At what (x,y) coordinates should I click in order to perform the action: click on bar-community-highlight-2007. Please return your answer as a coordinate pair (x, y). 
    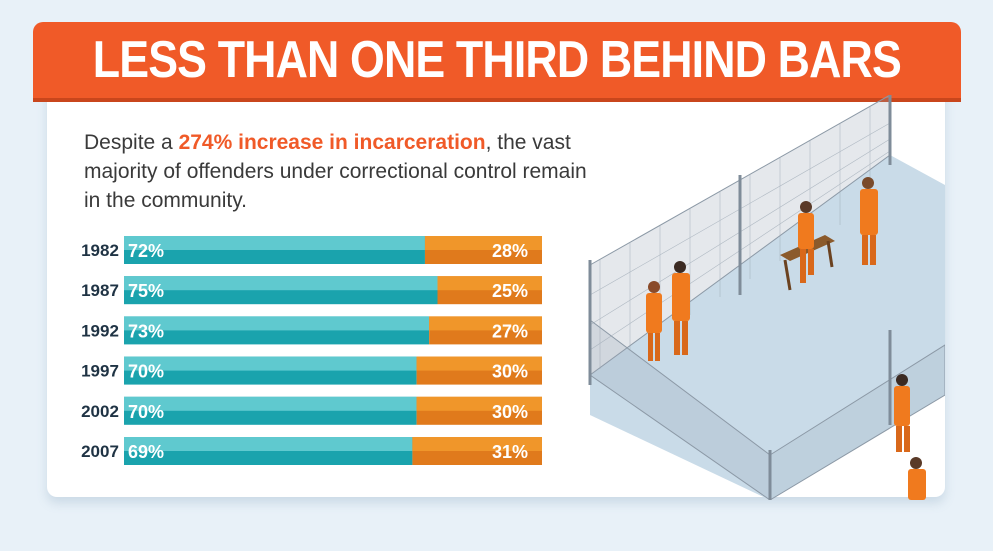
    Looking at the image, I should click on (268, 444).